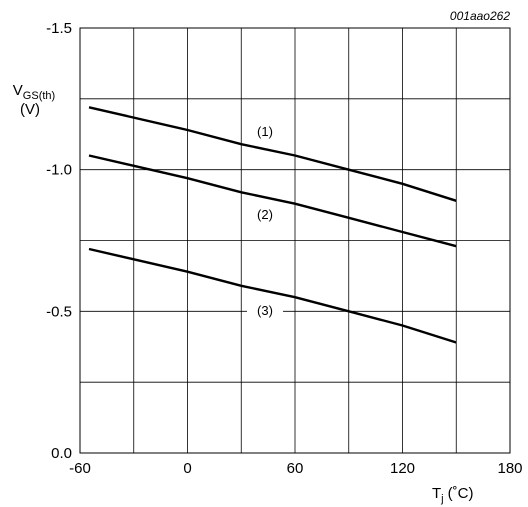 The image size is (528, 507). What do you see at coordinates (18, 90) in the screenshot?
I see `y-axis-title-main: V` at bounding box center [18, 90].